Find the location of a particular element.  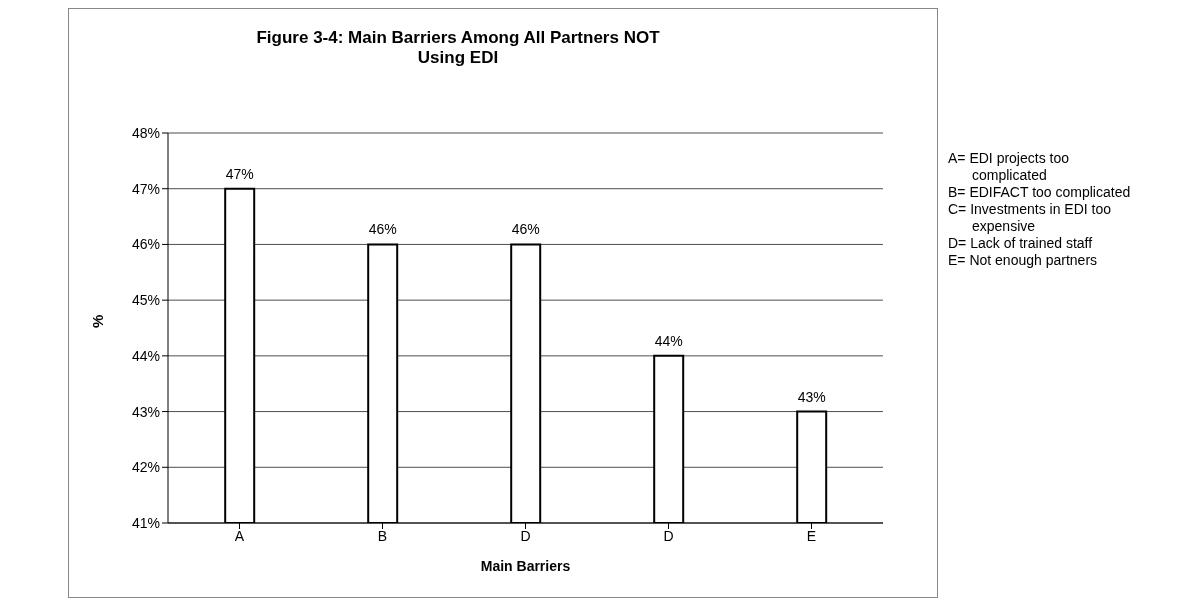

text: E= Not enough partners is located at coordinates (1023, 260).